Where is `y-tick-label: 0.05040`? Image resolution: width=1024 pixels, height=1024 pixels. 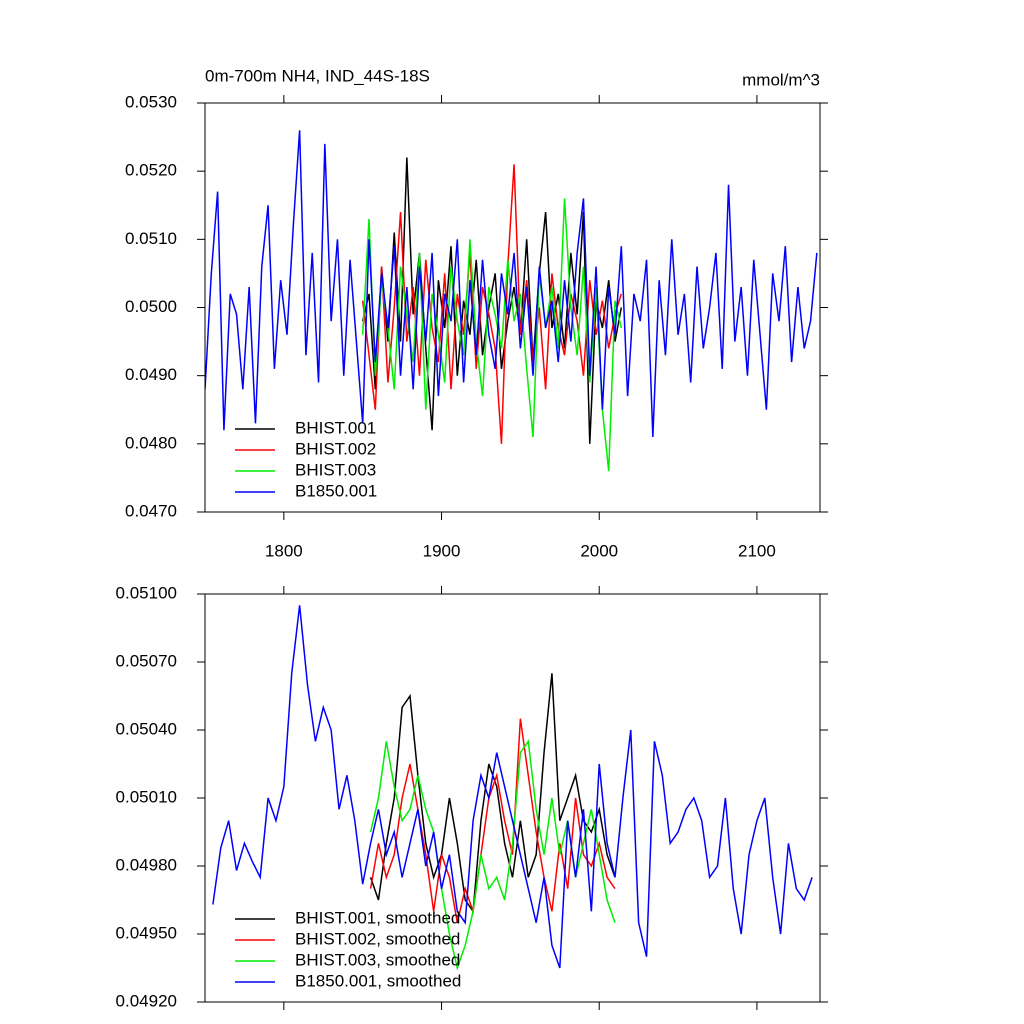
y-tick-label: 0.05040 is located at coordinates (146, 728).